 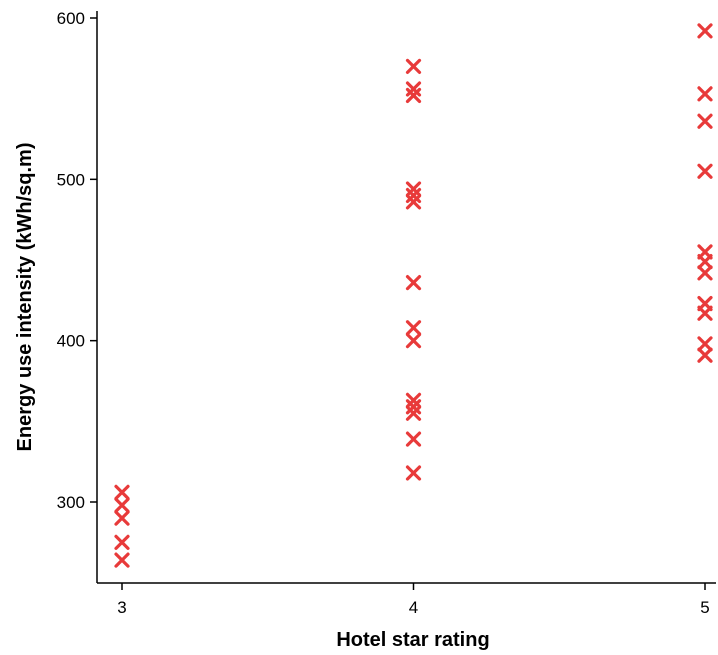 I want to click on y-tick-label: 600, so click(x=71, y=18).